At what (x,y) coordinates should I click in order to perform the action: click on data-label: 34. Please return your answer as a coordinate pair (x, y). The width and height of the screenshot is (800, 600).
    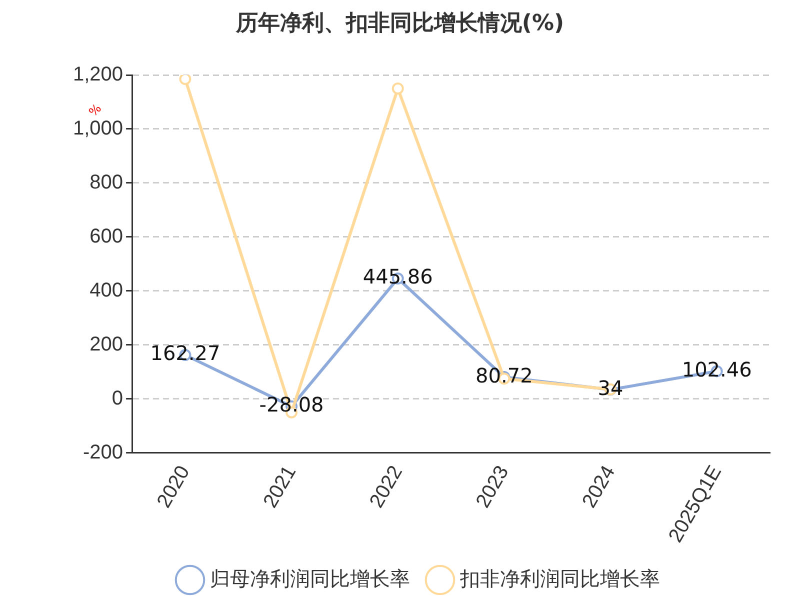
    Looking at the image, I should click on (611, 388).